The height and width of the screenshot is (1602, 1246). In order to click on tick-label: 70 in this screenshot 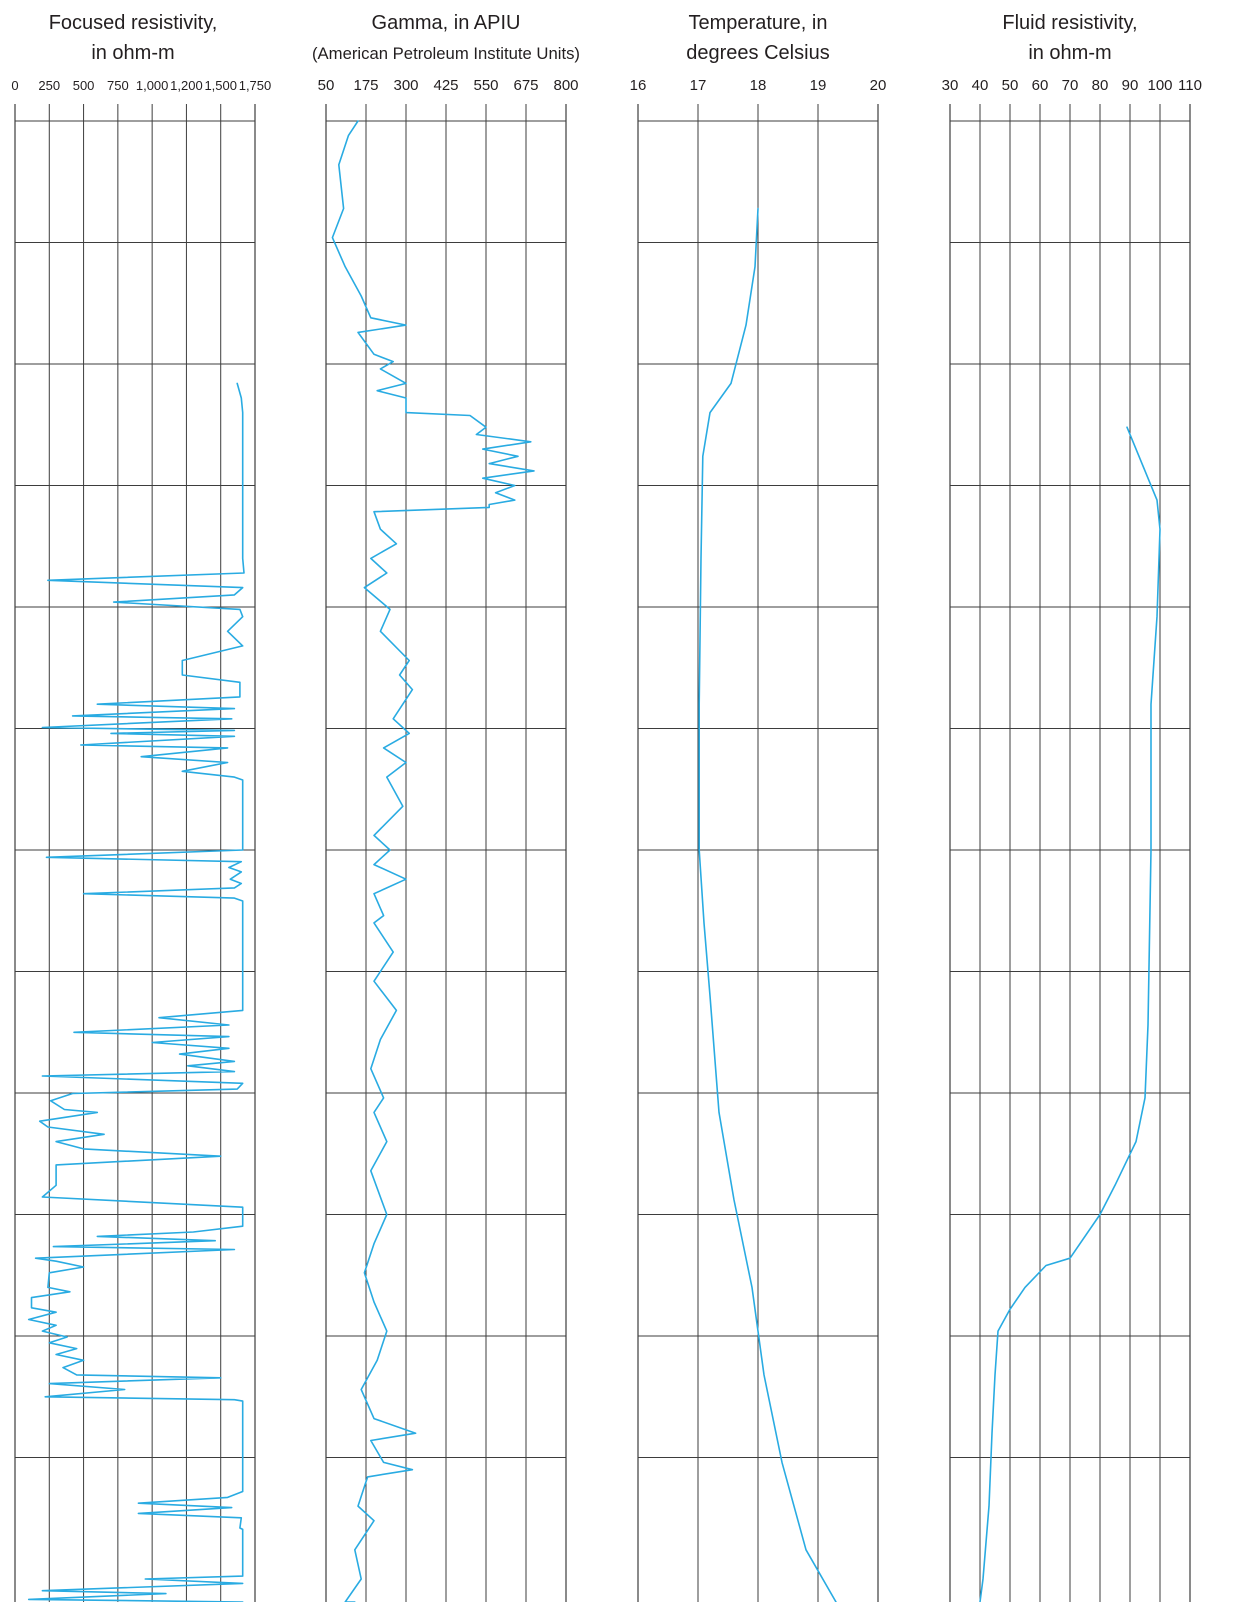, I will do `click(1070, 85)`.